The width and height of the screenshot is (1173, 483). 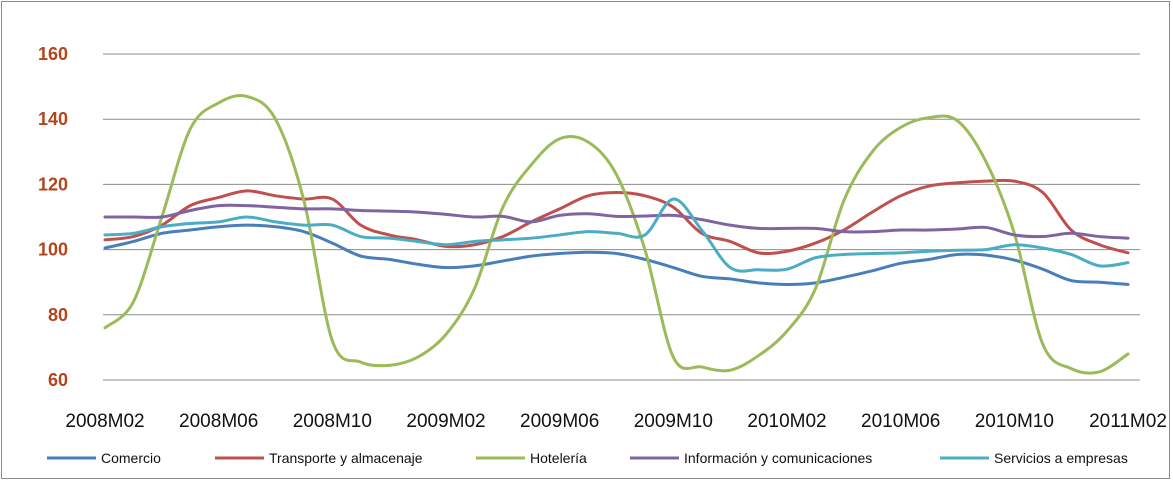 What do you see at coordinates (900, 421) in the screenshot?
I see `x-tick-label: 2010M06` at bounding box center [900, 421].